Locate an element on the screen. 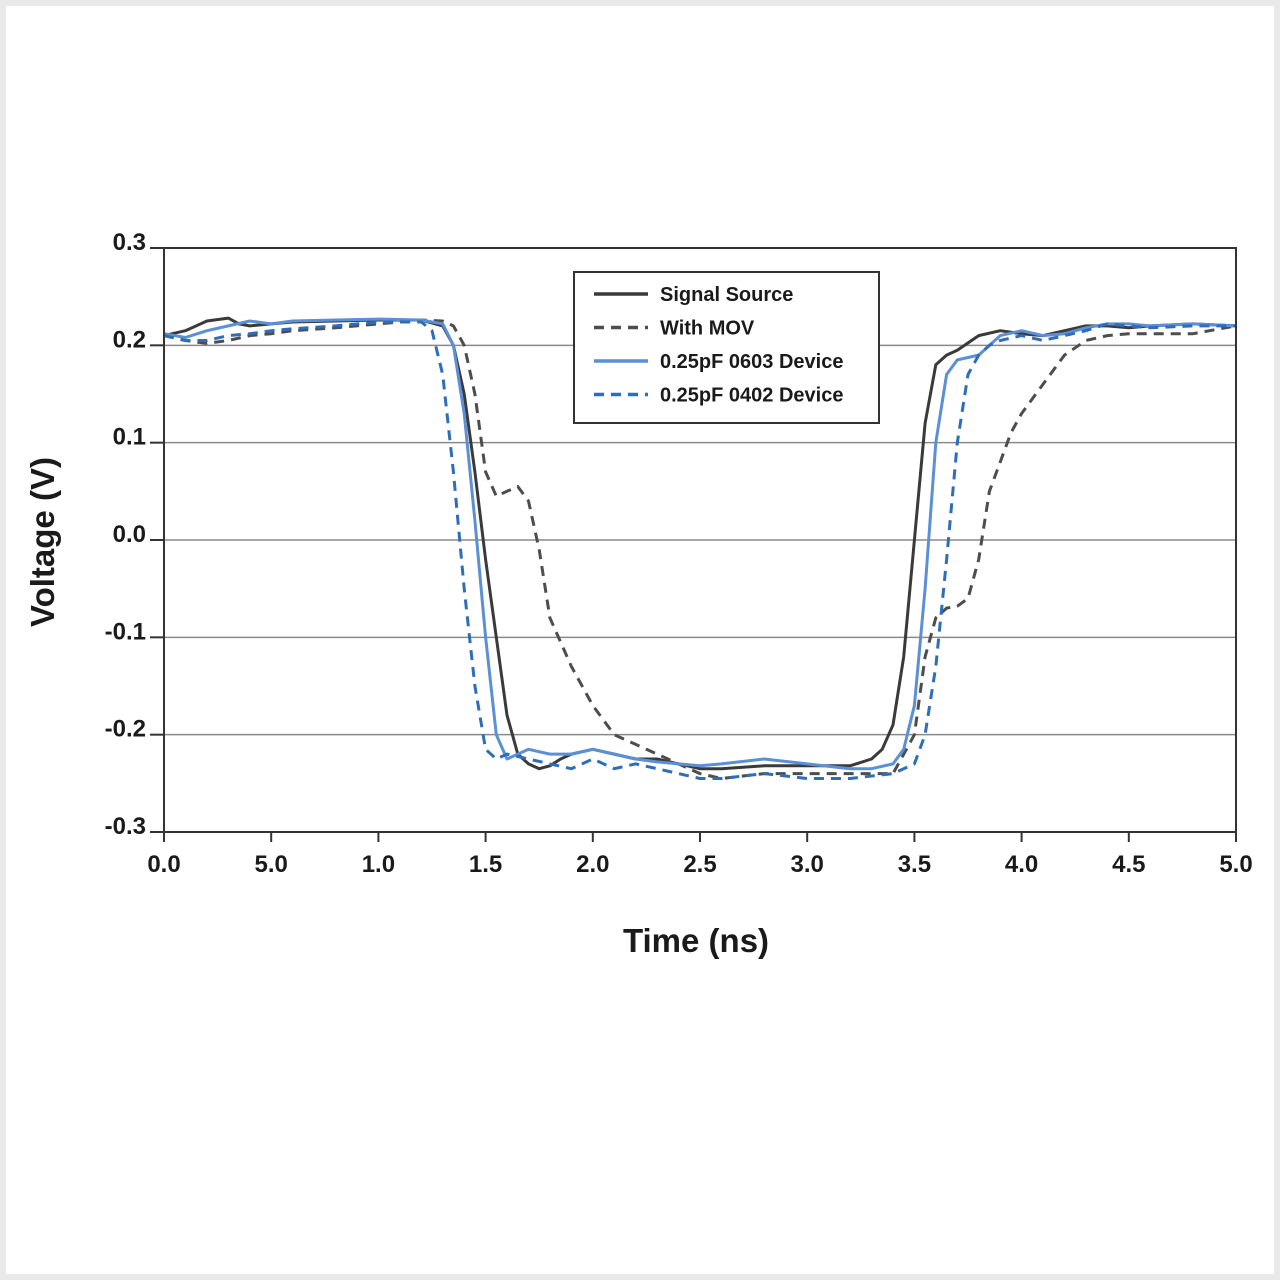  y-axis-ticks: 0.3 0.2 0.1 0.0 -0.1 -0.2 -0.3 is located at coordinates (134, 534).